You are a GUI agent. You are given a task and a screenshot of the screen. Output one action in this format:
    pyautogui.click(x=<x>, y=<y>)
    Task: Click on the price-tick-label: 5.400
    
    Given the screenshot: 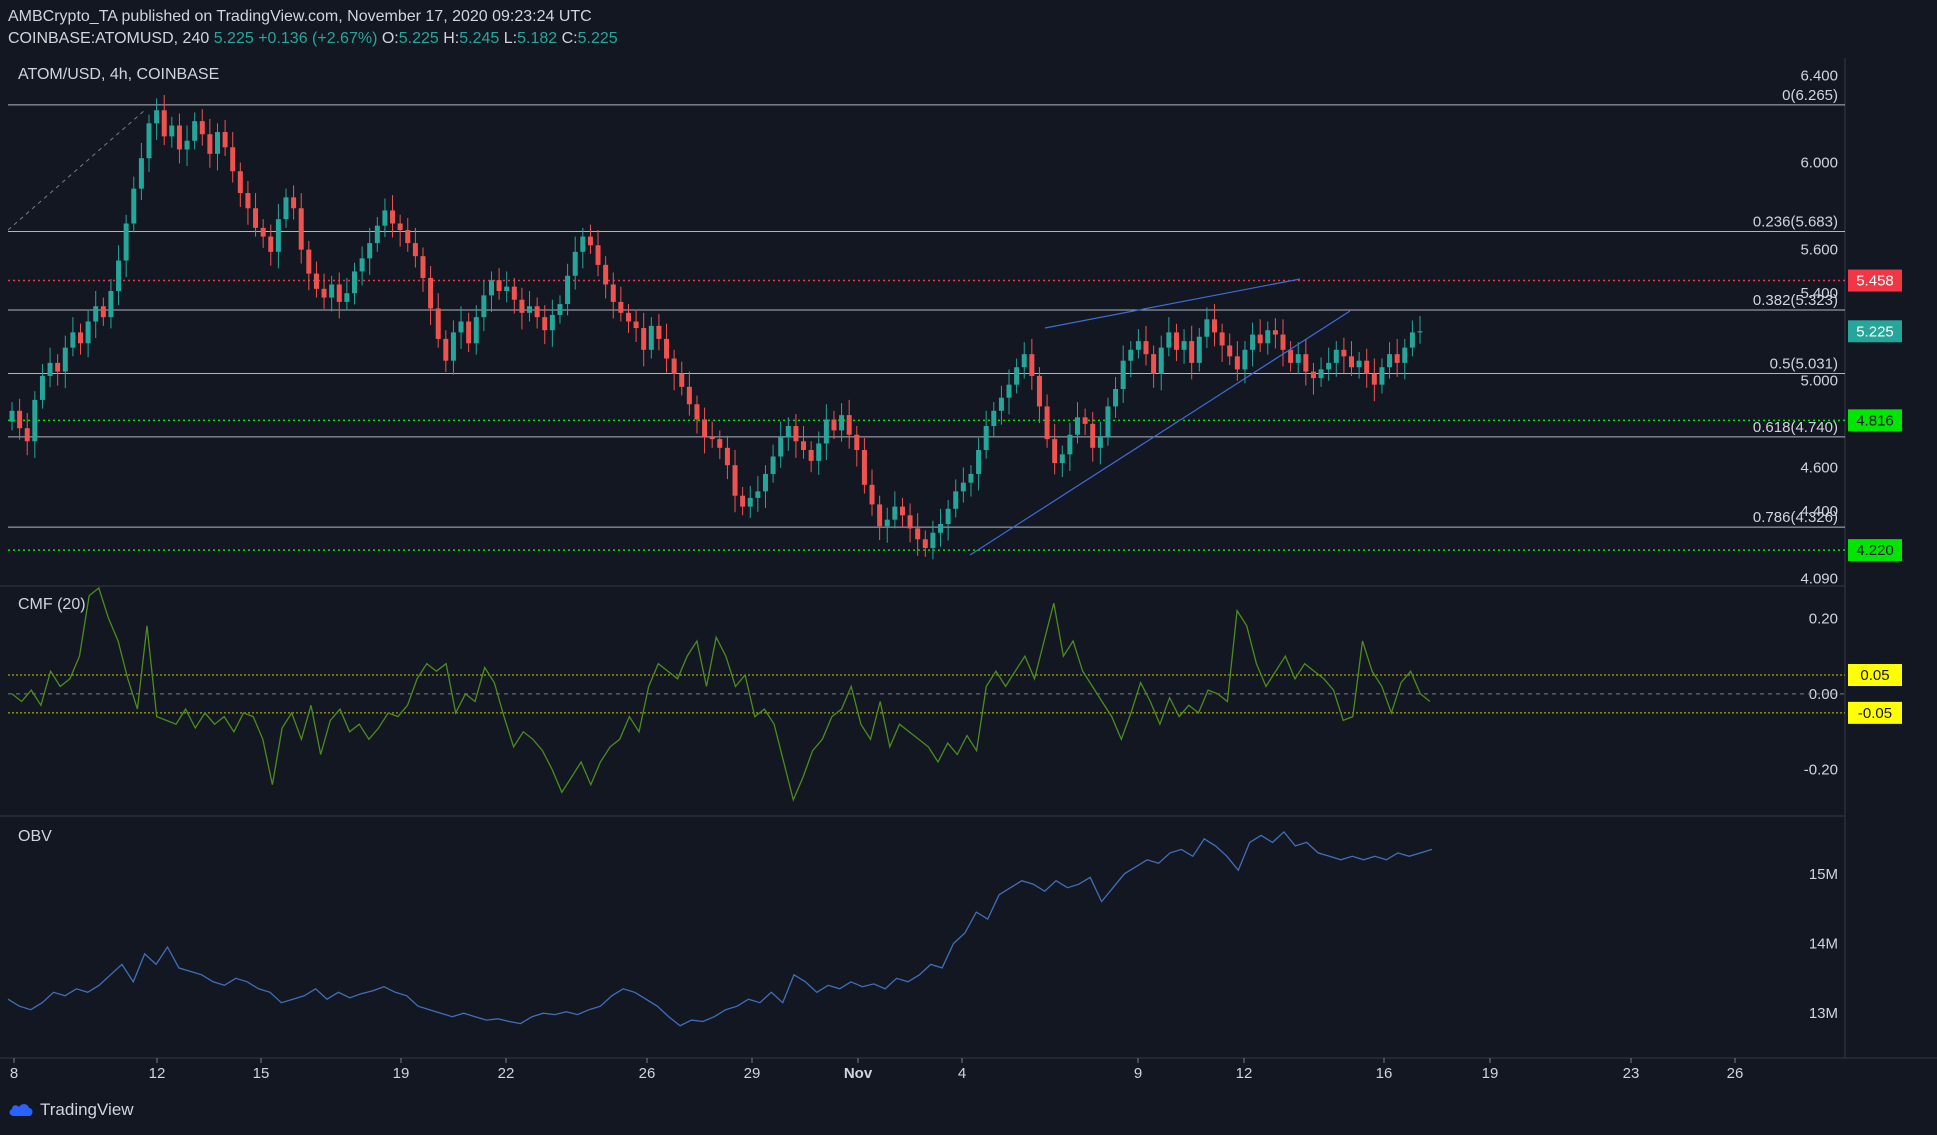 What is the action you would take?
    pyautogui.click(x=1819, y=293)
    